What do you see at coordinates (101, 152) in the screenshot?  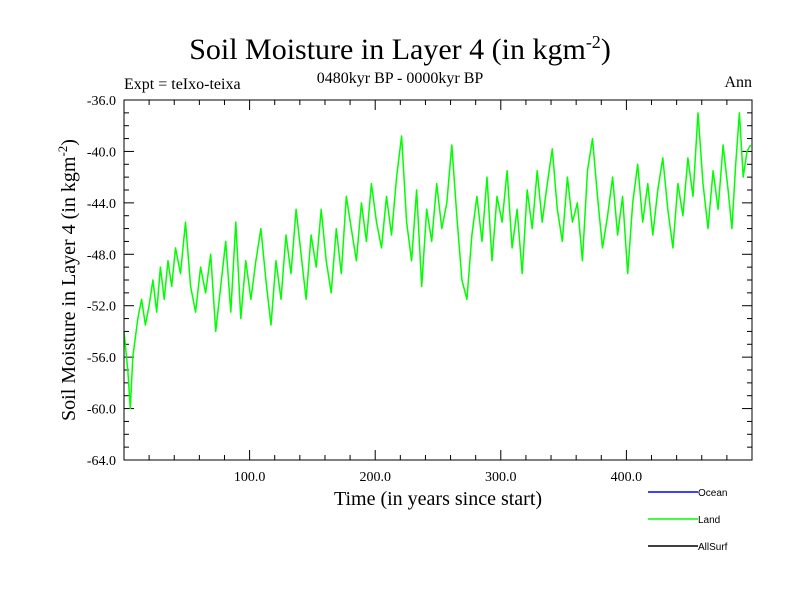 I see `y-tick-label: -40.0` at bounding box center [101, 152].